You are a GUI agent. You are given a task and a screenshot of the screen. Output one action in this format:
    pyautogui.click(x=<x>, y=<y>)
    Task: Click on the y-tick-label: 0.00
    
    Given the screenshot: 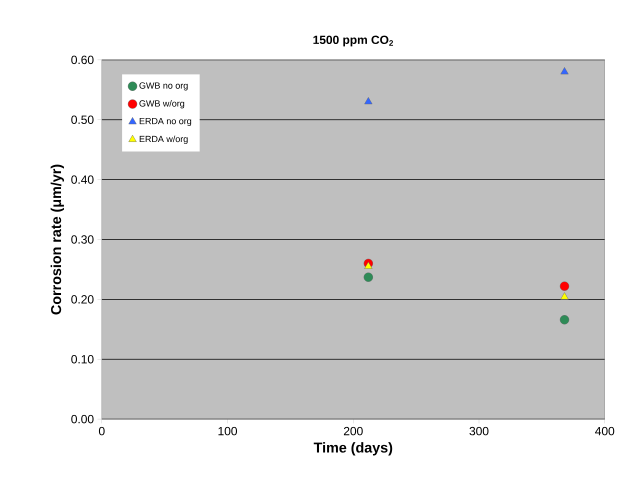 What is the action you would take?
    pyautogui.click(x=82, y=419)
    